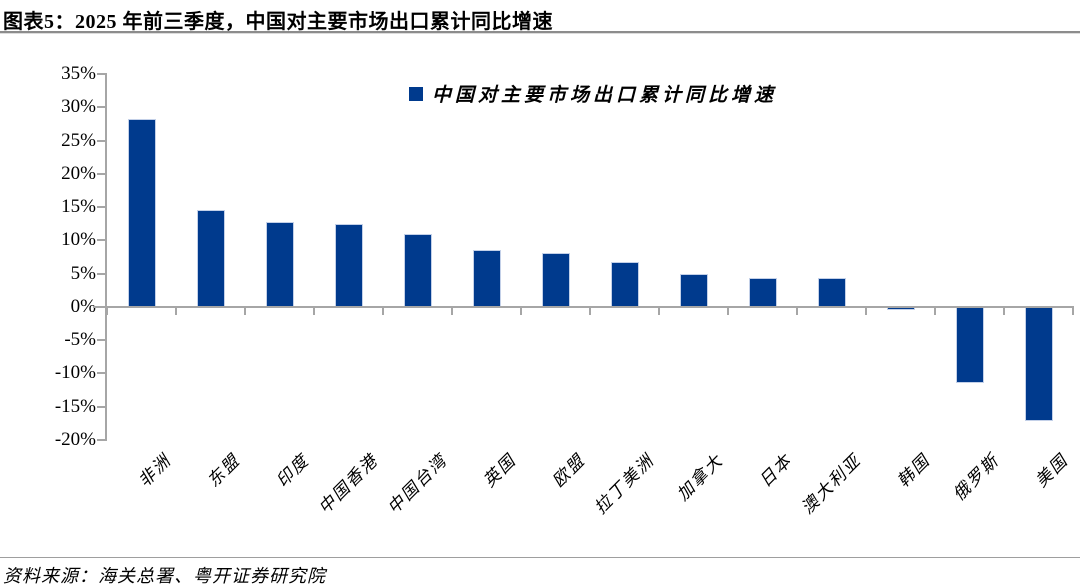 The image size is (1080, 588). What do you see at coordinates (417, 270) in the screenshot?
I see `bar-中国台湾` at bounding box center [417, 270].